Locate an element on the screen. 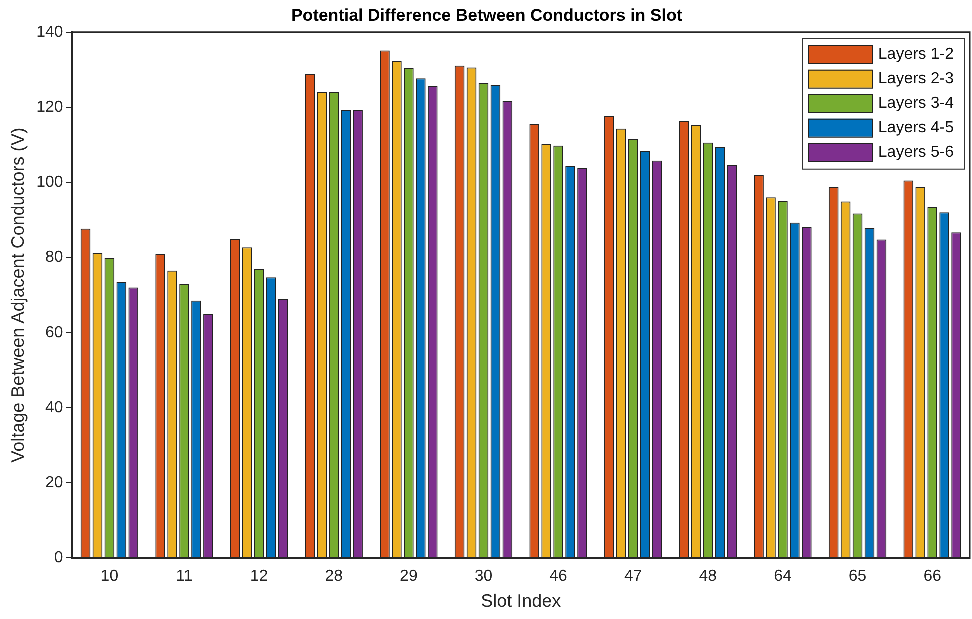 This screenshot has height=619, width=972. x-tick-label: 66 is located at coordinates (933, 577).